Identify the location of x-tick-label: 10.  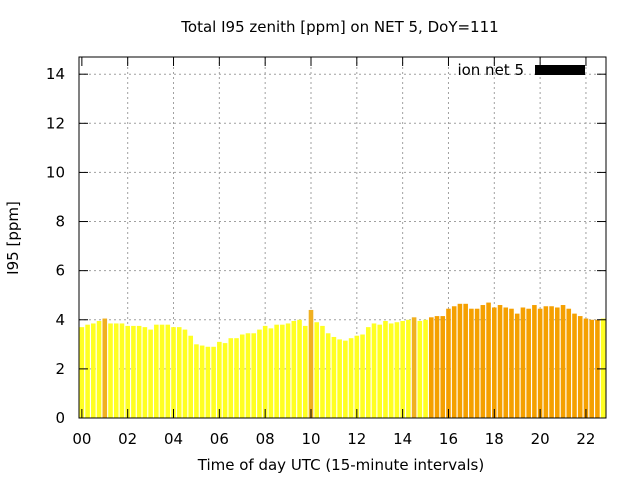
(310, 439).